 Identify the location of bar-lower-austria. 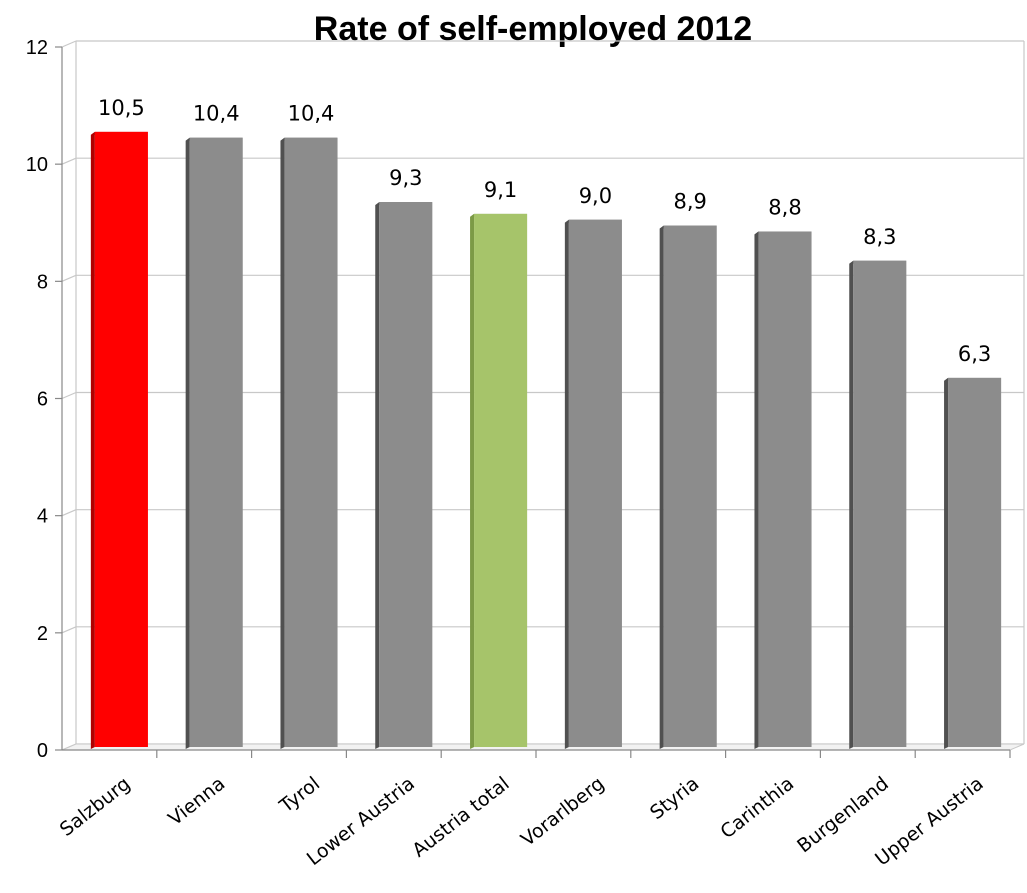
(404, 476).